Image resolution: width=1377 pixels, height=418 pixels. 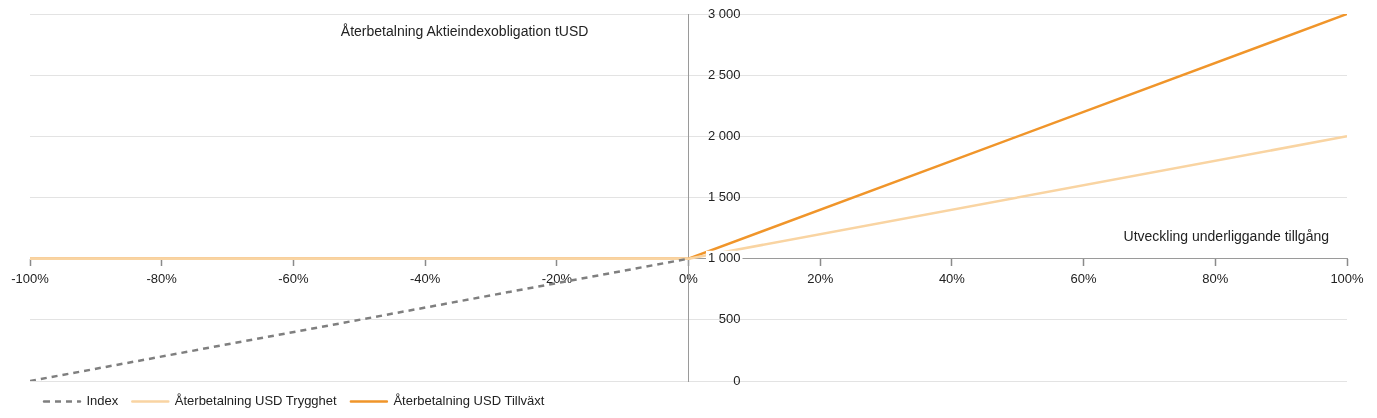 What do you see at coordinates (724, 197) in the screenshot?
I see `y-tick-label: 1 500` at bounding box center [724, 197].